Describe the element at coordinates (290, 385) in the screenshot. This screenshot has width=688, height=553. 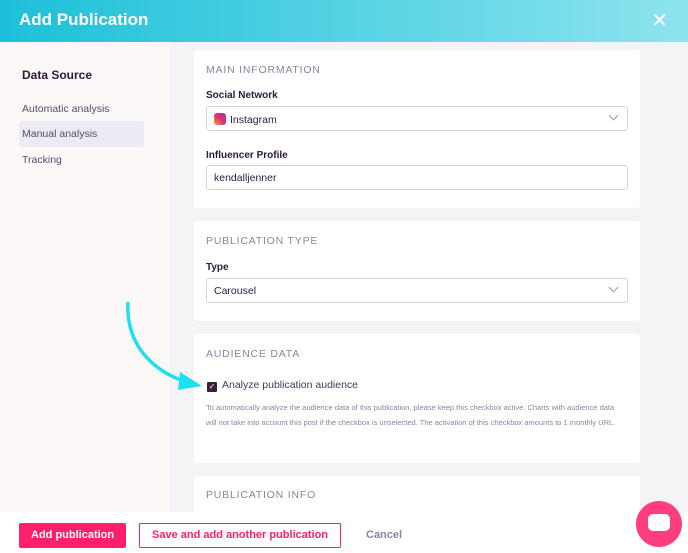
I see `checkbox-label: Analyze publication audience` at that location.